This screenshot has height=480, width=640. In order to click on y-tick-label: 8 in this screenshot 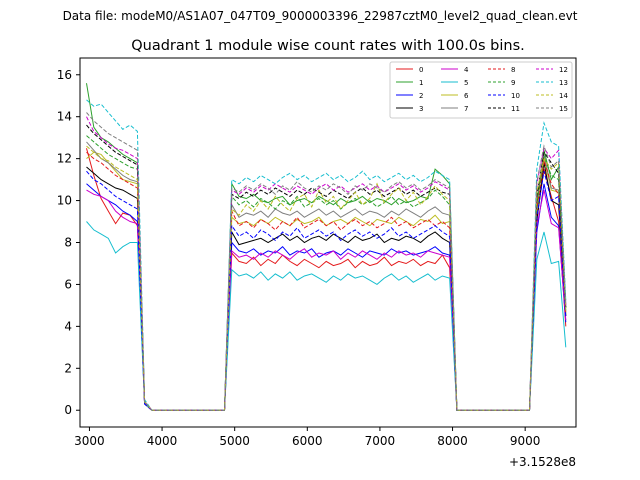, I will do `click(68, 243)`.